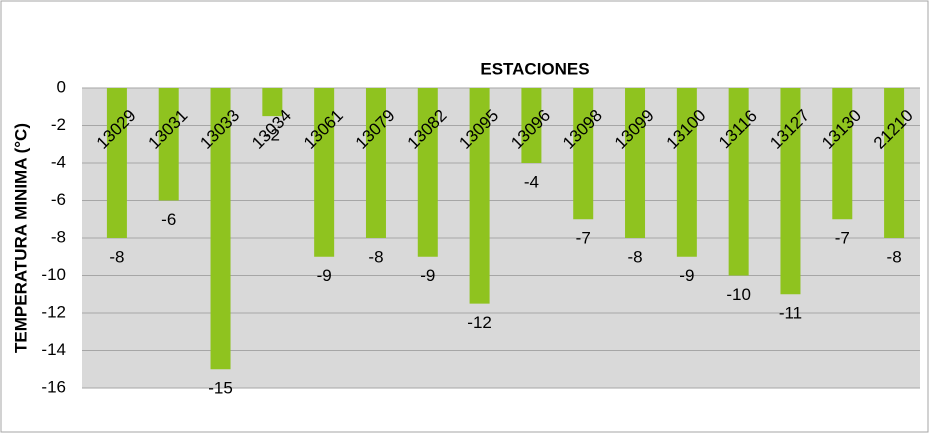 The image size is (929, 433). I want to click on y-tick-label: -6, so click(58, 199).